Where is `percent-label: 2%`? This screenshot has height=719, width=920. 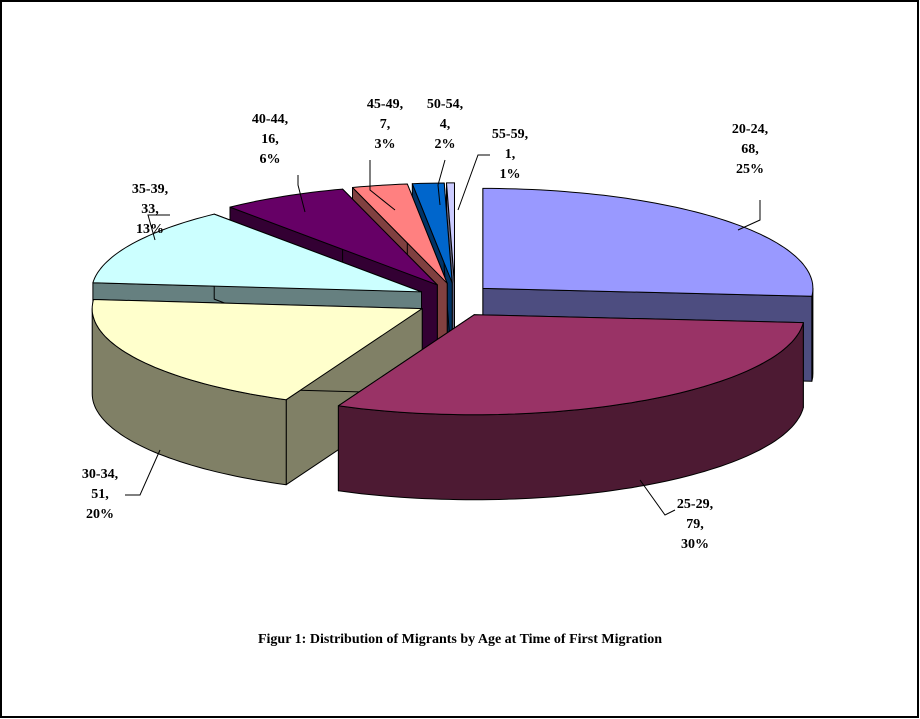
percent-label: 2% is located at coordinates (445, 144).